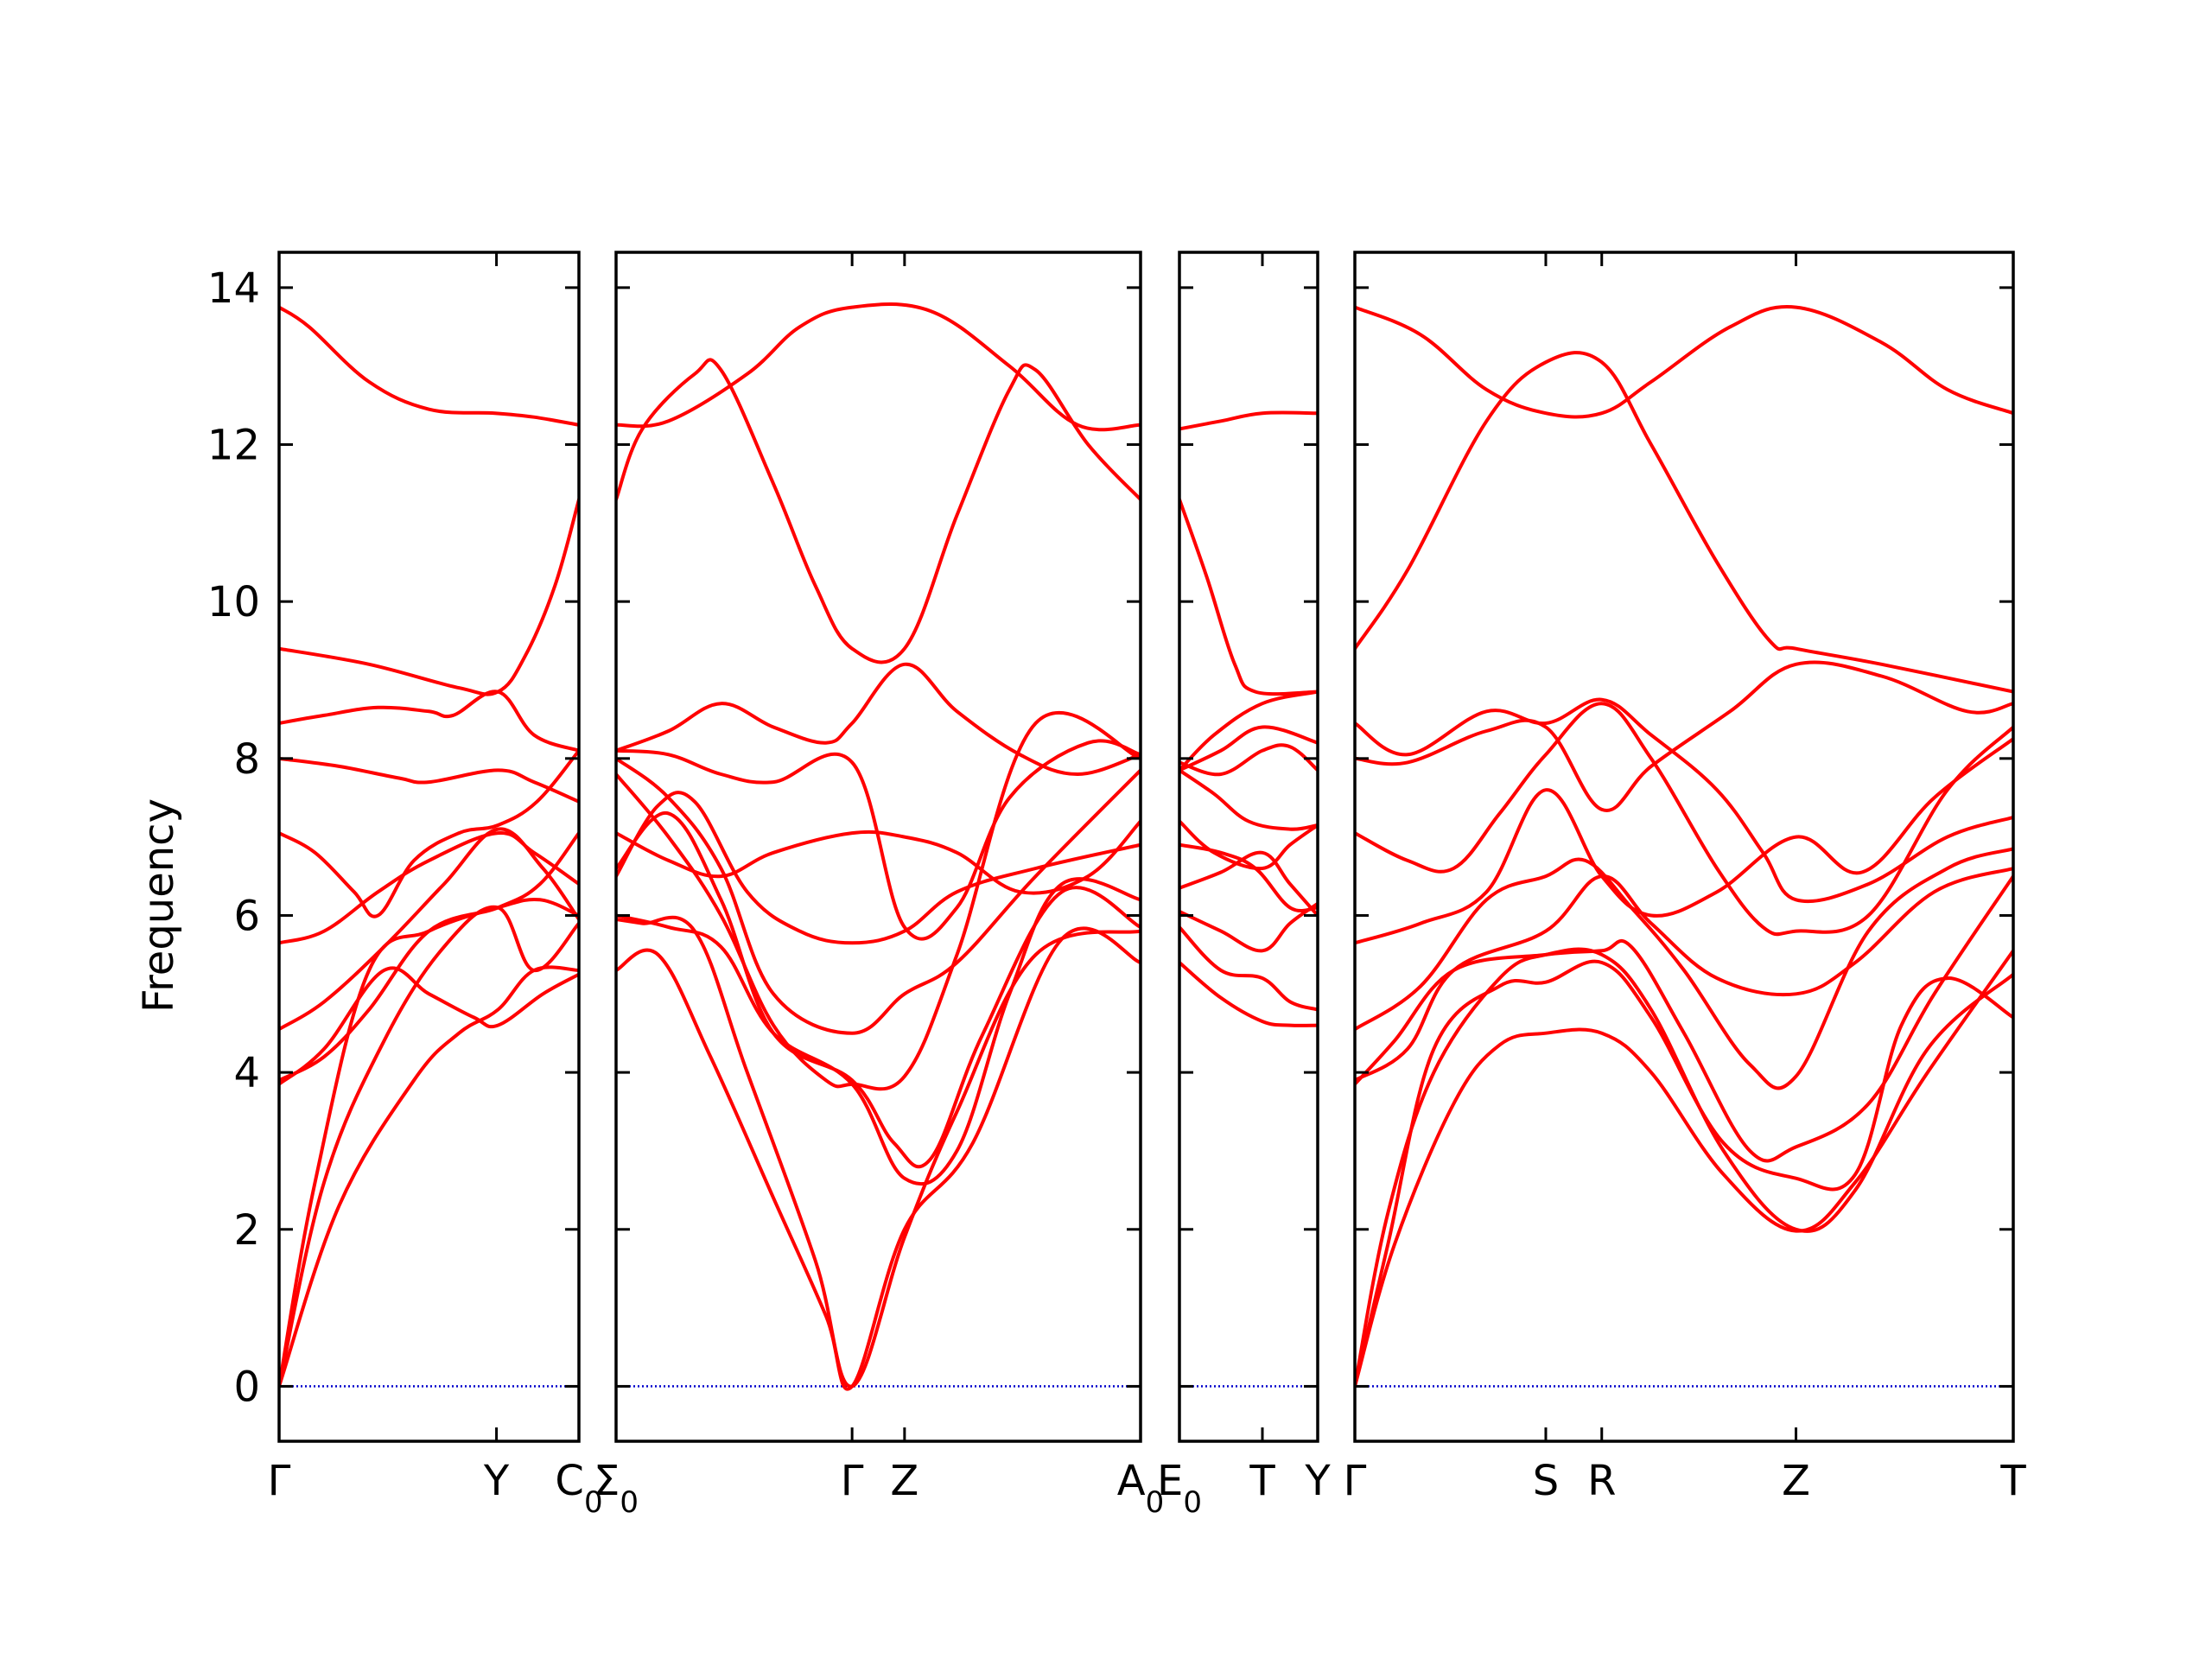 The image size is (2212, 1659). What do you see at coordinates (578, 1488) in the screenshot?
I see `x-tick-label: C0` at bounding box center [578, 1488].